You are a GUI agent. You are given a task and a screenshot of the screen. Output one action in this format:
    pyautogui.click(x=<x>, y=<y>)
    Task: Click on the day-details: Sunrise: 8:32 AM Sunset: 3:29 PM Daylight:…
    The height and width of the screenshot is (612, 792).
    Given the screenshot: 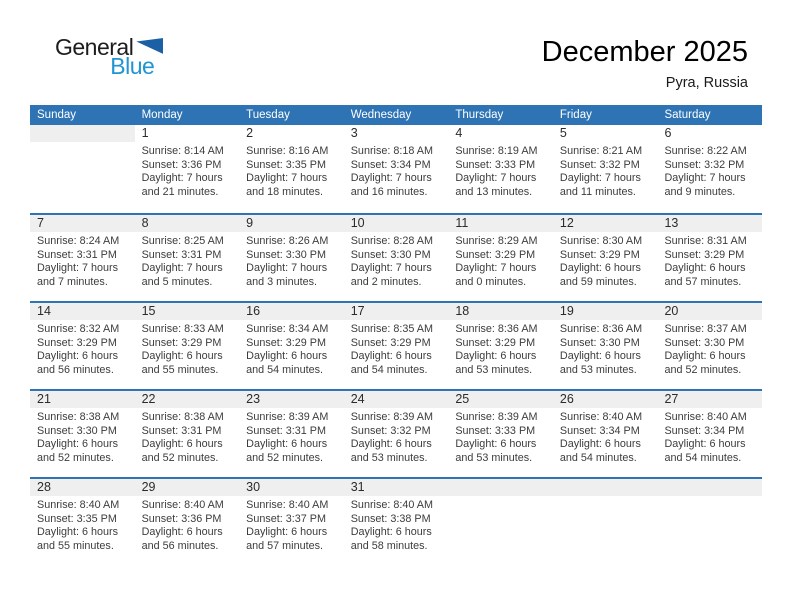 What is the action you would take?
    pyautogui.click(x=82, y=348)
    